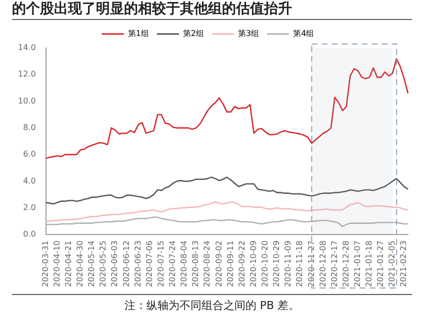 The image size is (422, 322). Describe the element at coordinates (207, 264) in the screenshot. I see `x-tick-label: 2020-08-24` at that location.